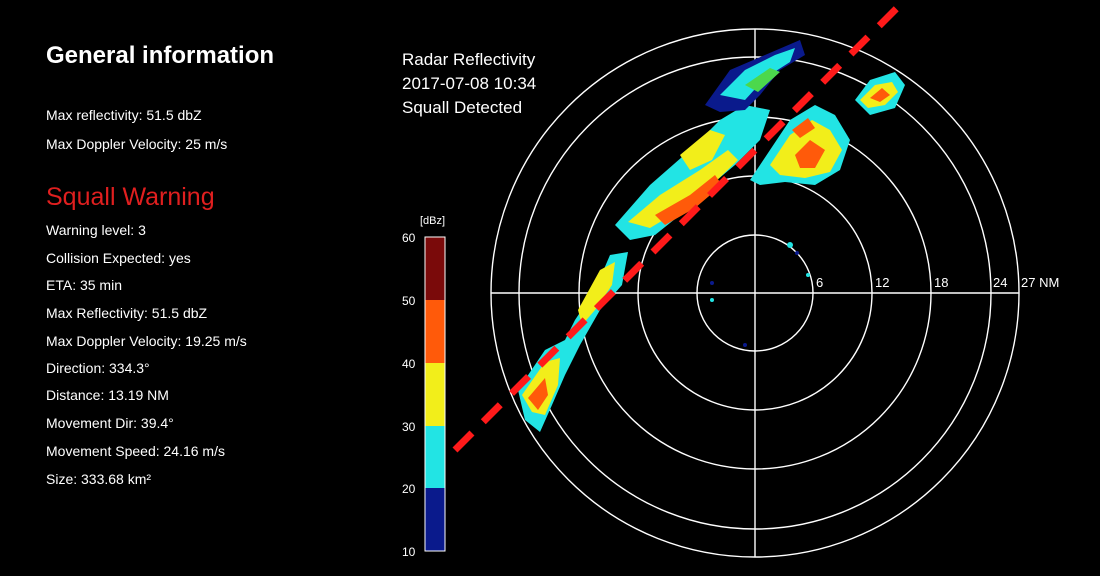  What do you see at coordinates (538, 394) in the screenshot?
I see `echo-orange-sw` at bounding box center [538, 394].